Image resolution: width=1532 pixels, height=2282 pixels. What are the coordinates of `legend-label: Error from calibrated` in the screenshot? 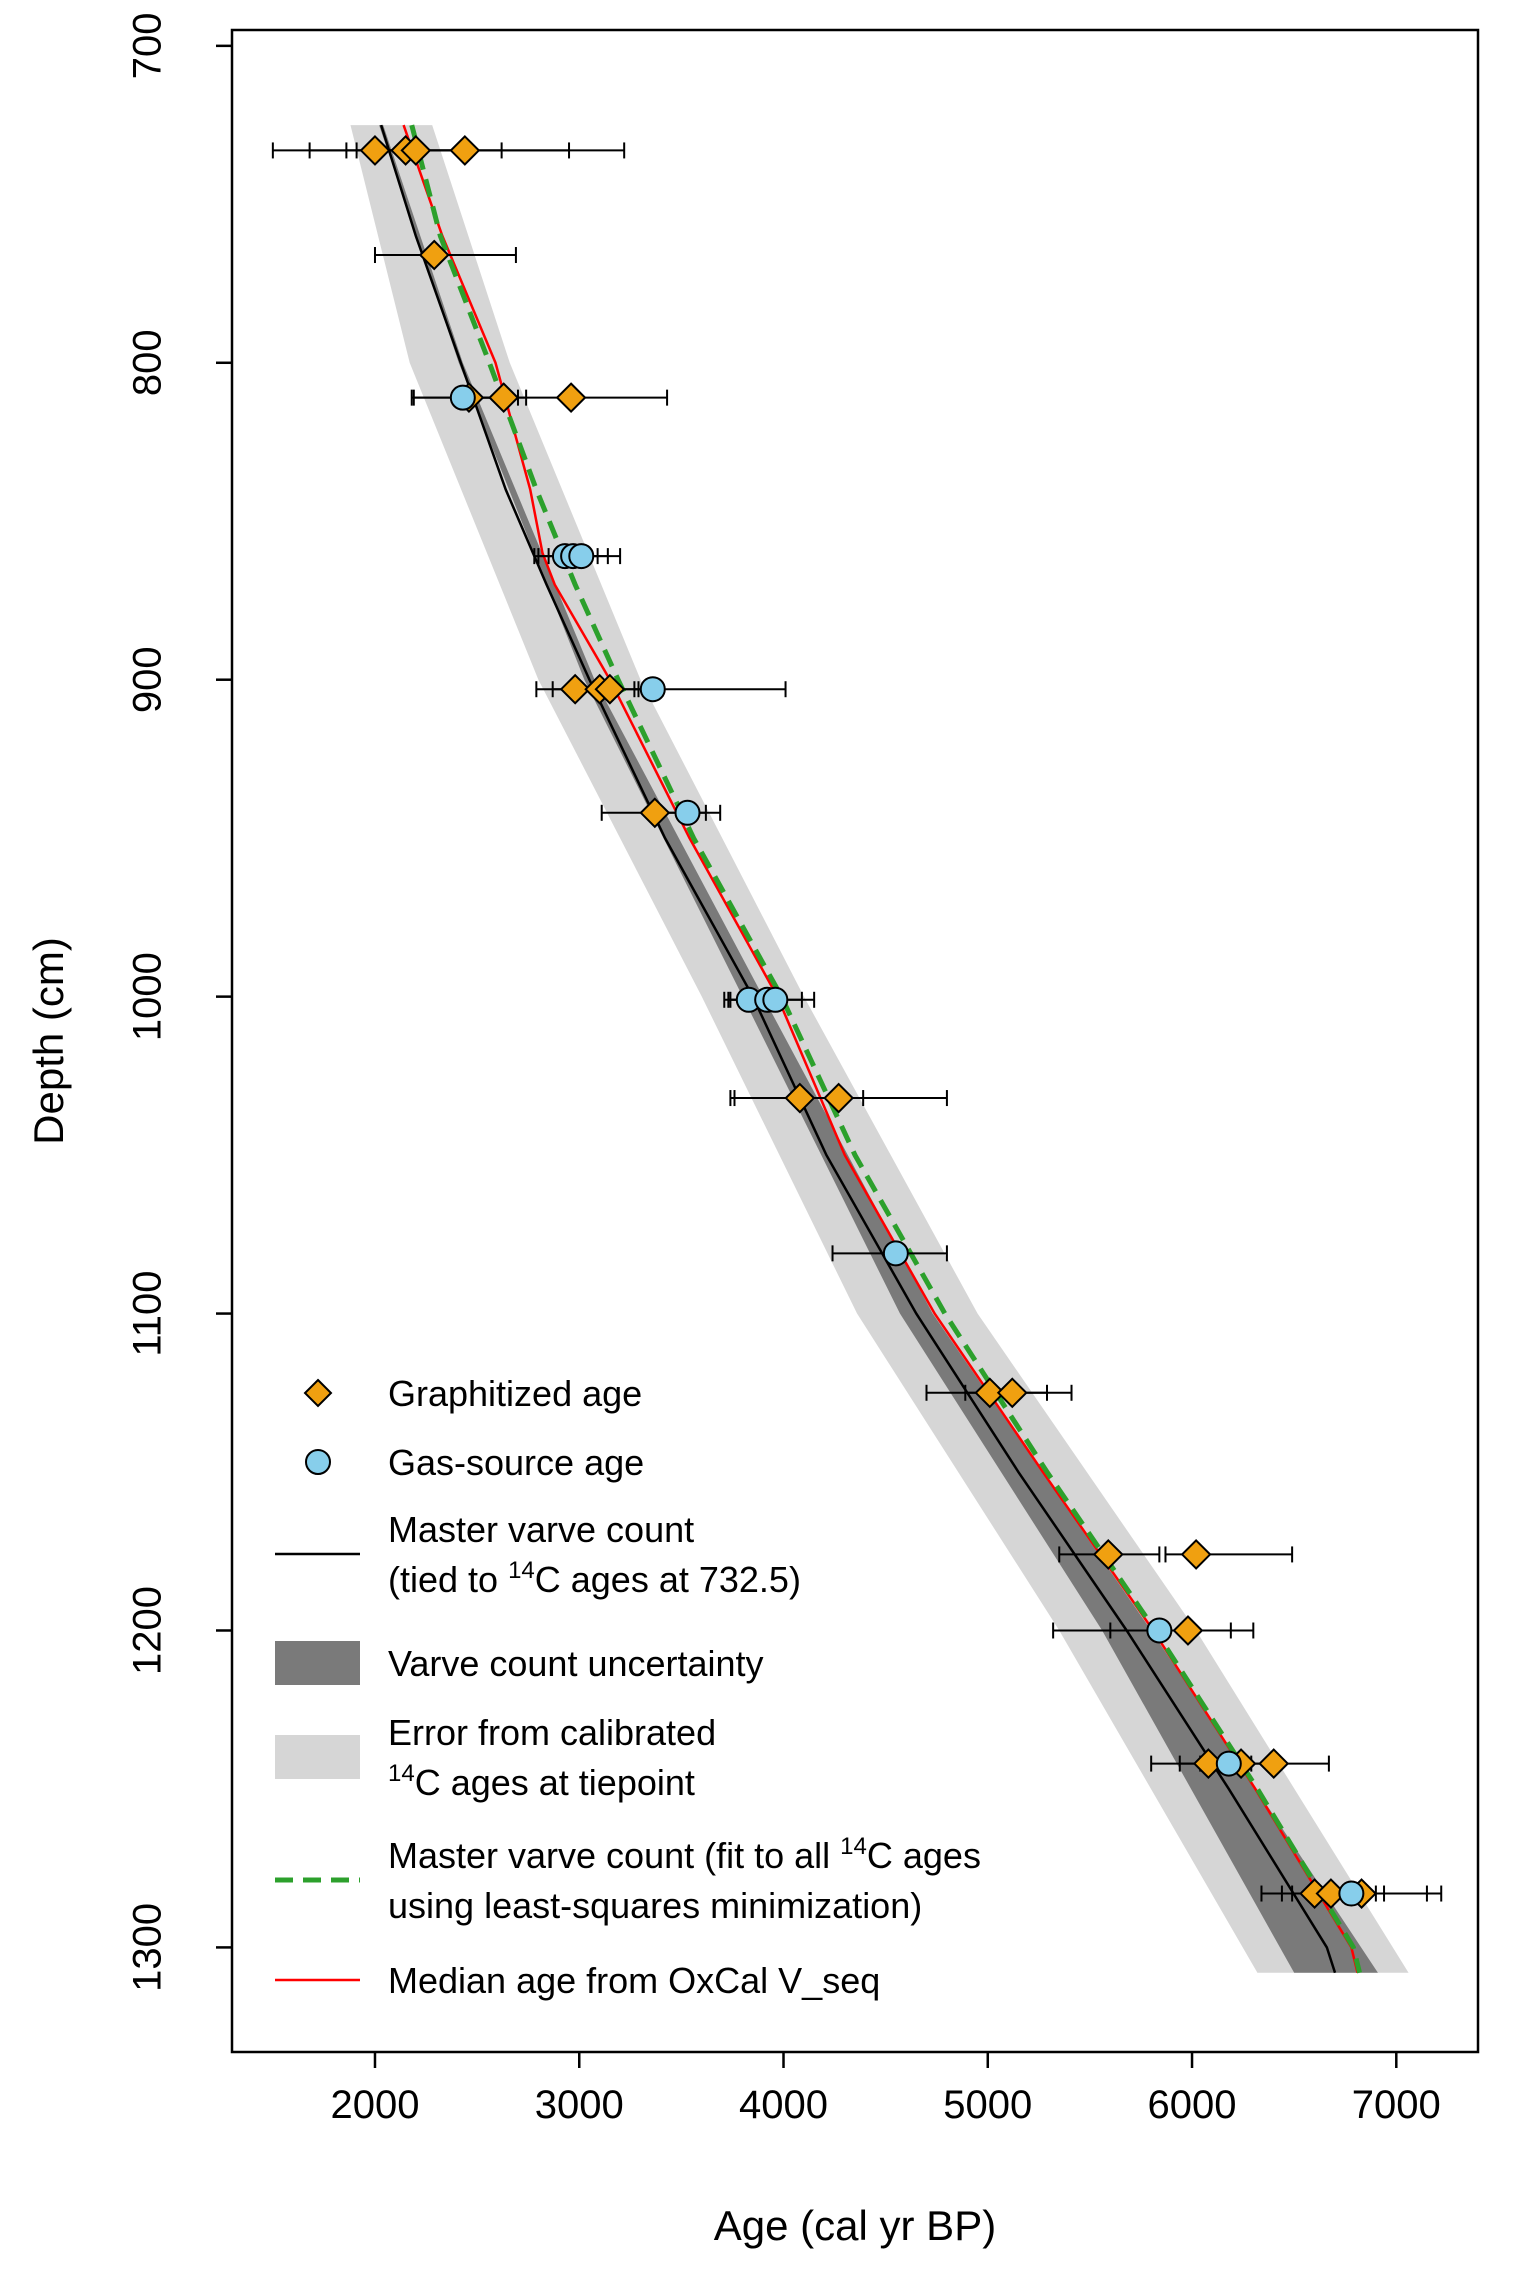 It's located at (552, 1732).